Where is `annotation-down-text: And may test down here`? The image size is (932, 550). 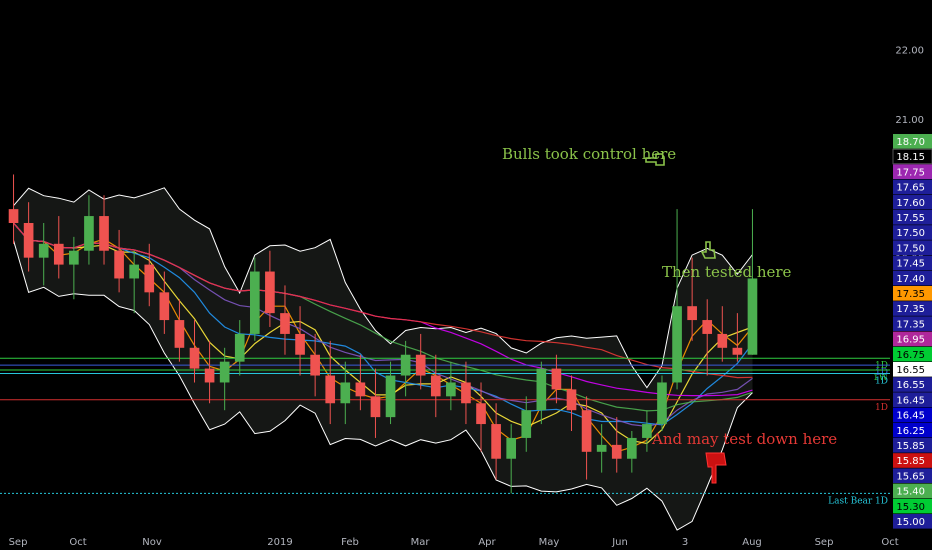 annotation-down-text: And may test down here is located at coordinates (744, 439).